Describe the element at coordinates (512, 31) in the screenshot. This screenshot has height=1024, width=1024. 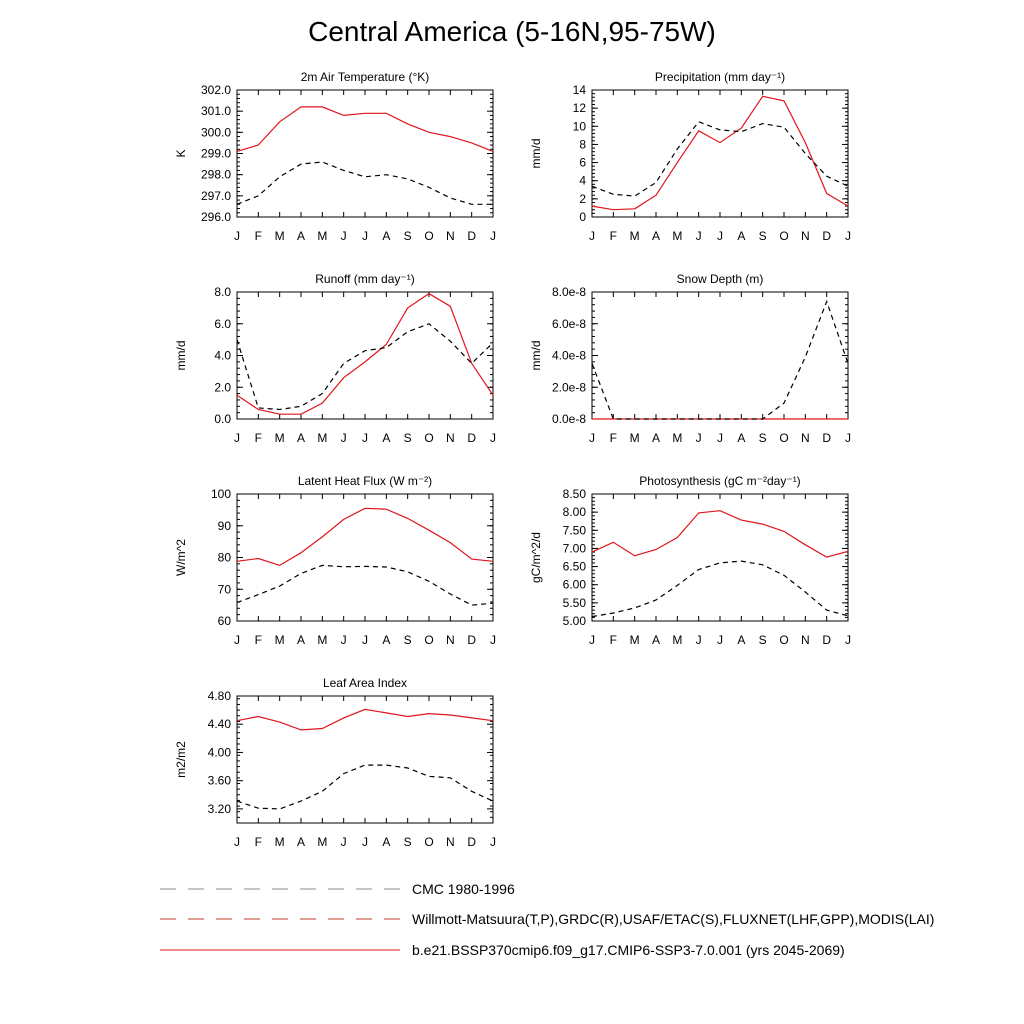
I see `page-title: Central America (5-16N,95-75W)` at that location.